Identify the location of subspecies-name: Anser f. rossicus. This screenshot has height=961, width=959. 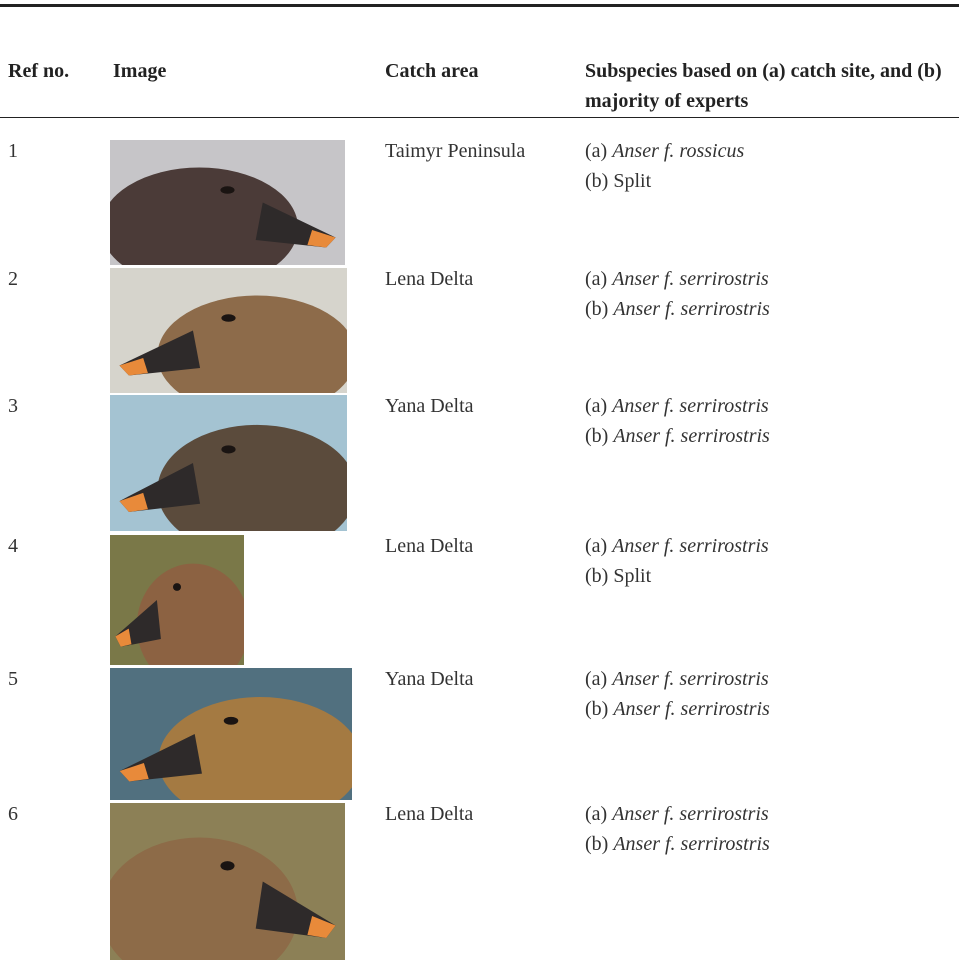
(678, 151).